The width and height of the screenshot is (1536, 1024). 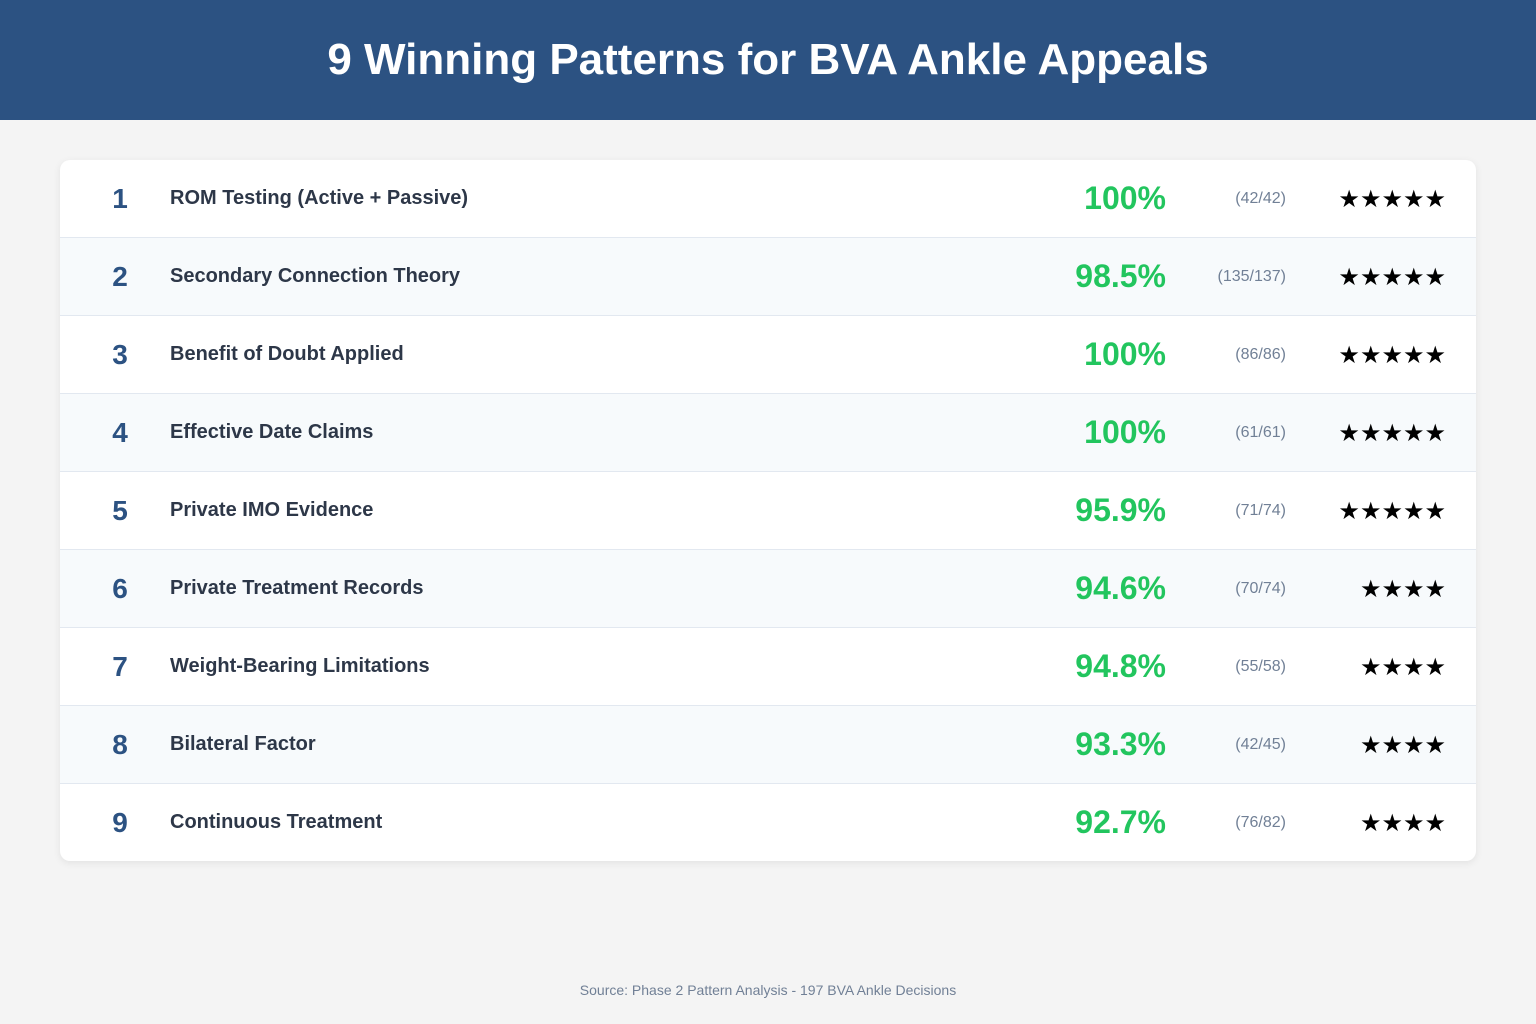 What do you see at coordinates (315, 276) in the screenshot?
I see `pattern-label: Secondary Connection Theory` at bounding box center [315, 276].